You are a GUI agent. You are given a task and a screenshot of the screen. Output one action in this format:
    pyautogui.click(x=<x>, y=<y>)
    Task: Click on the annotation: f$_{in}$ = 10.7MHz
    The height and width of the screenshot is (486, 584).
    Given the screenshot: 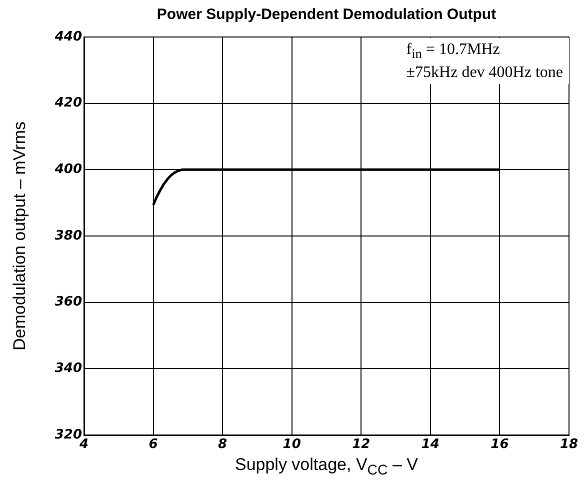 What is the action you would take?
    pyautogui.click(x=453, y=52)
    